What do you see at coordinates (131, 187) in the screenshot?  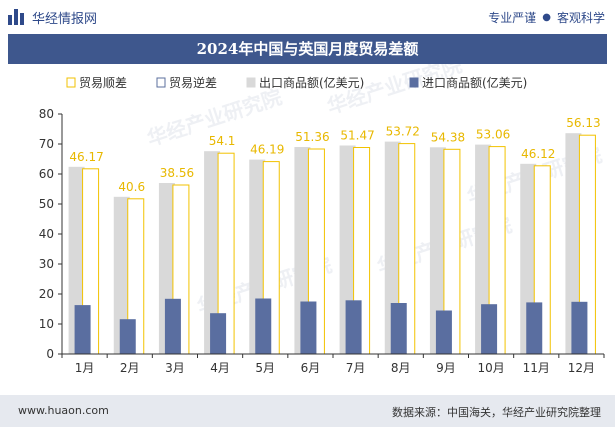 I see `surplus-data-label: 40.6` at bounding box center [131, 187].